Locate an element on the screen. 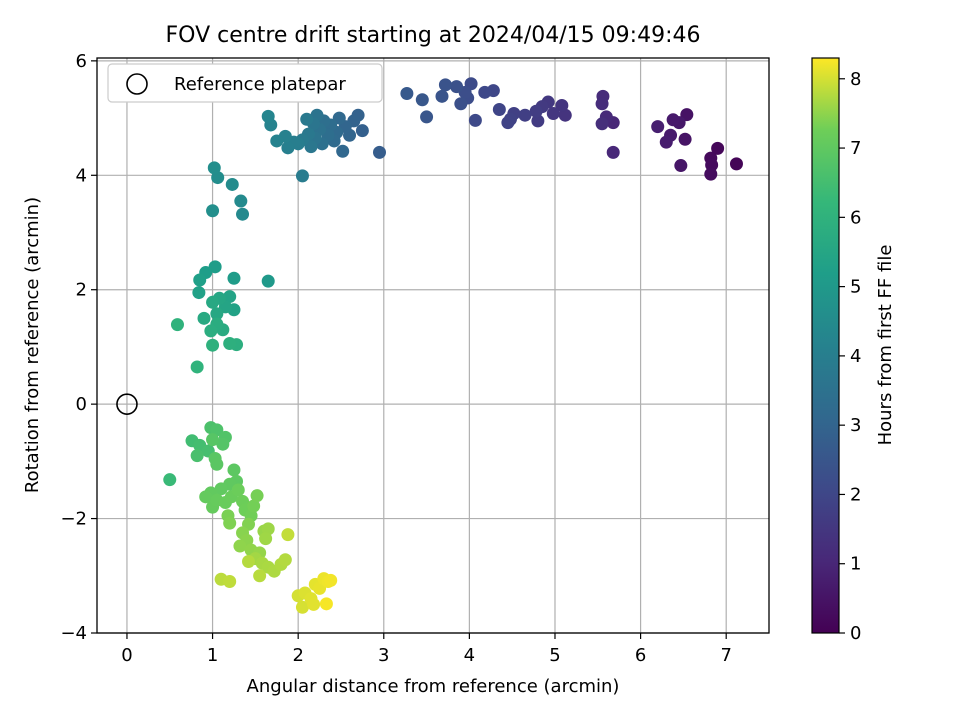  colorbar-tick-label: 1 is located at coordinates (855, 564).